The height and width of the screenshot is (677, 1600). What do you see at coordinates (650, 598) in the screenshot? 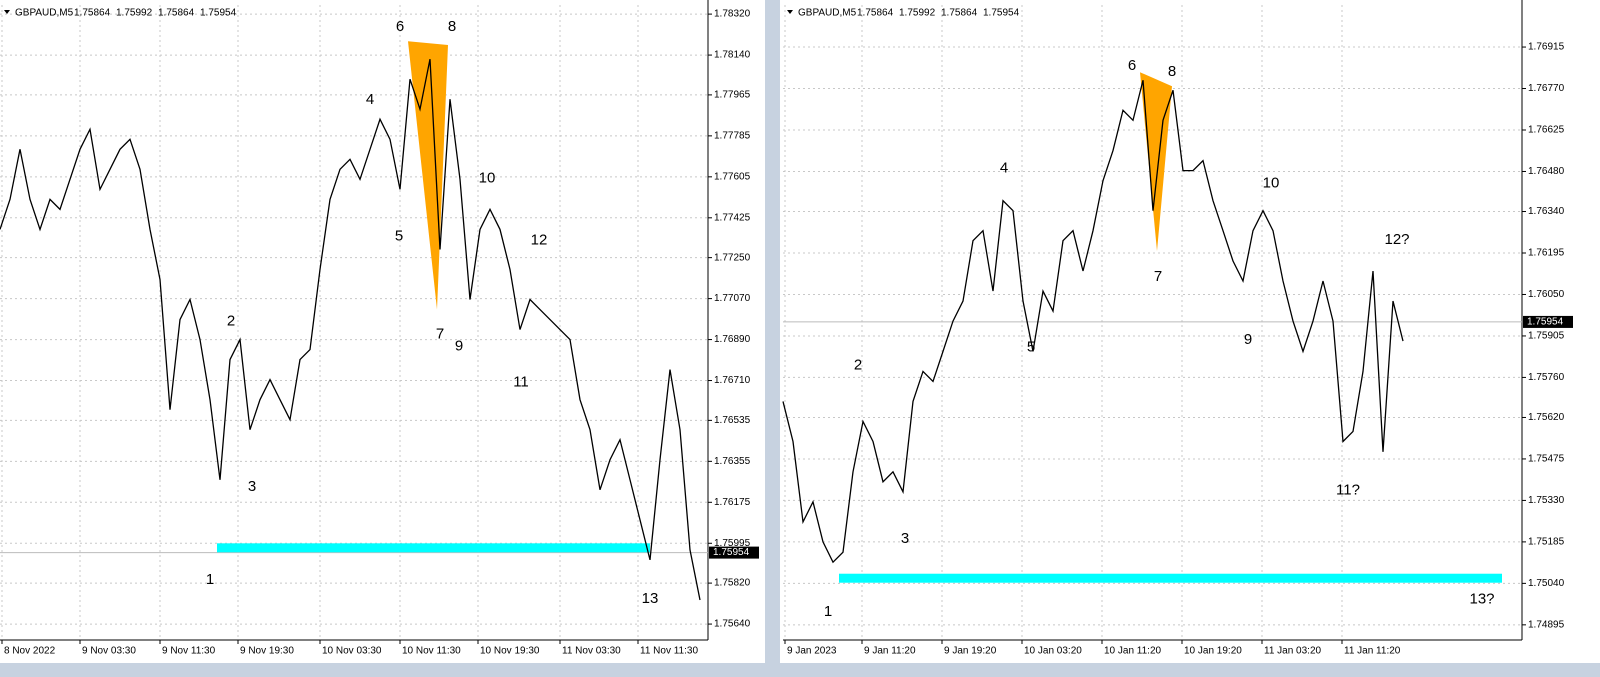
I see `wave-label: 13` at bounding box center [650, 598].